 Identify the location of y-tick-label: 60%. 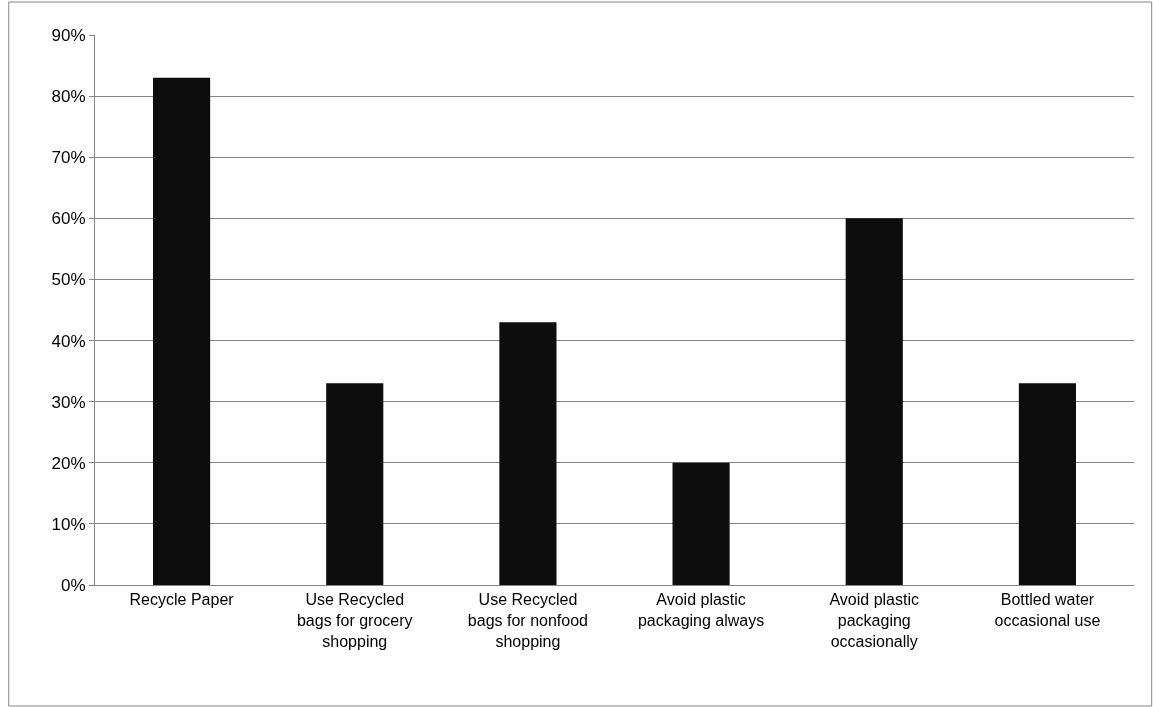
(68, 219).